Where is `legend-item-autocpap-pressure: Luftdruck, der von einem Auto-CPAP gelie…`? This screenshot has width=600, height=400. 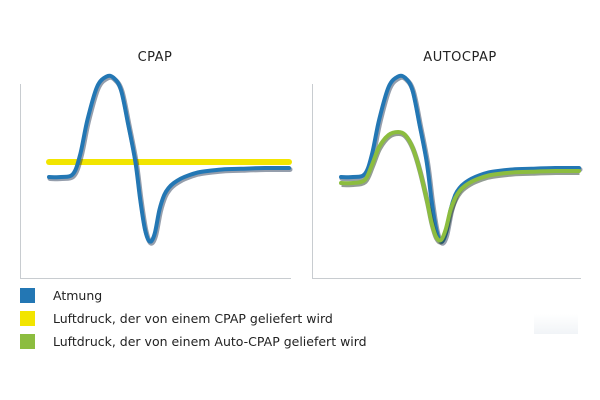
legend-item-autocpap-pressure: Luftdruck, der von einem Auto-CPAP gelie… is located at coordinates (193, 341).